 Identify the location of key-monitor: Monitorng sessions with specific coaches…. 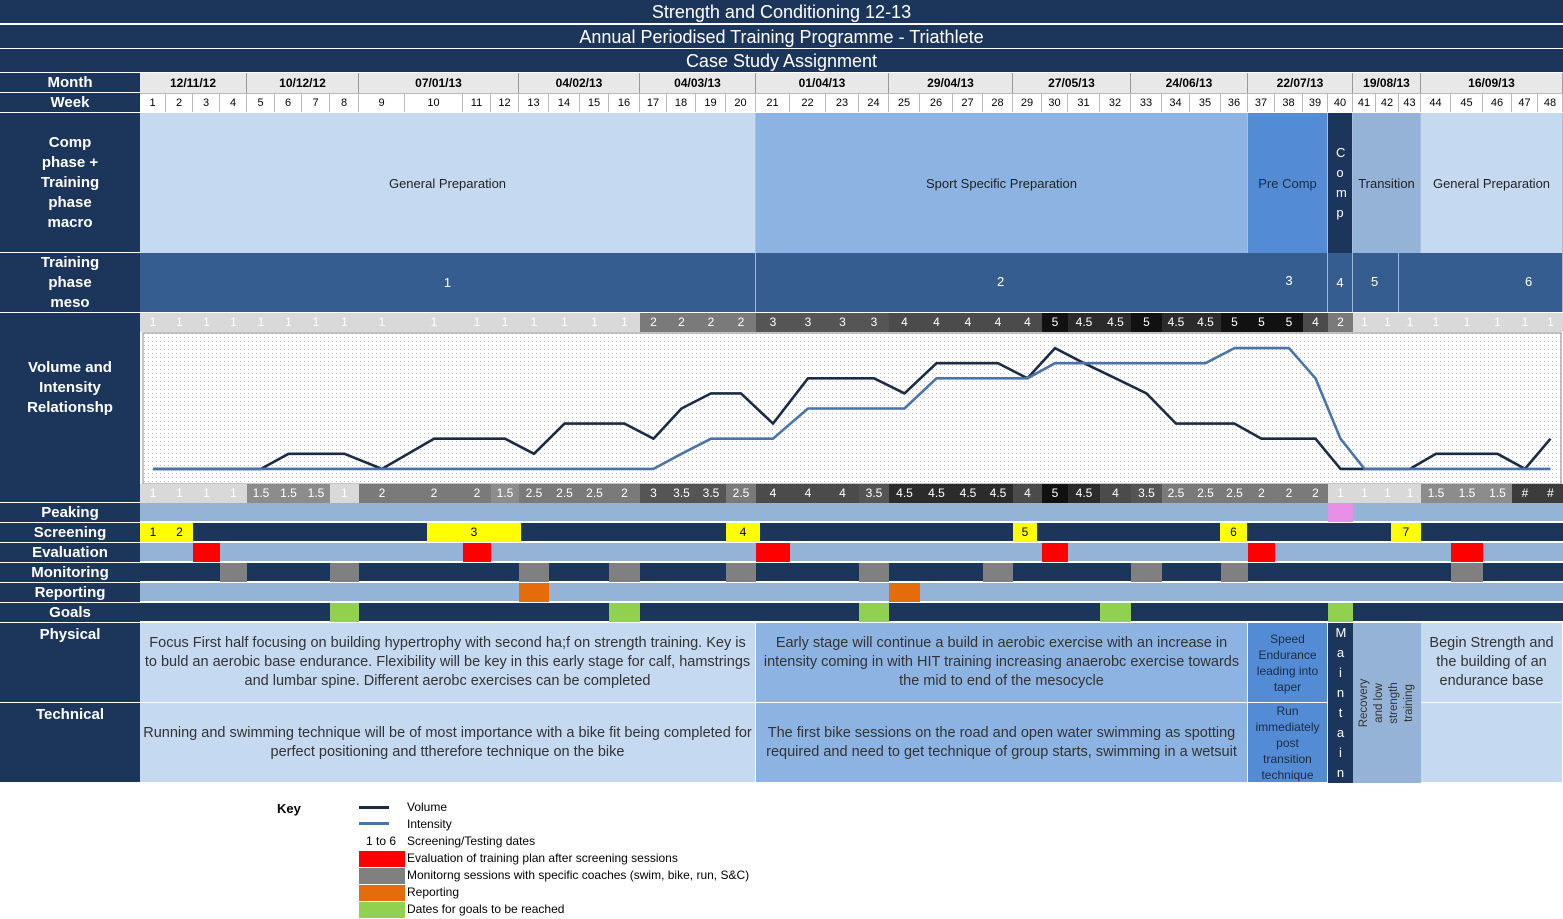
(578, 875).